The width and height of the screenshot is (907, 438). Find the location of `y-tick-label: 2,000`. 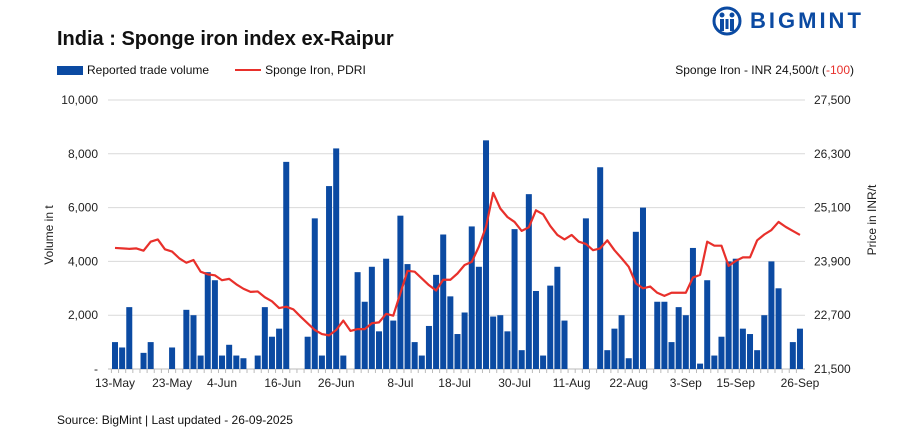

y-tick-label: 2,000 is located at coordinates (83, 315).